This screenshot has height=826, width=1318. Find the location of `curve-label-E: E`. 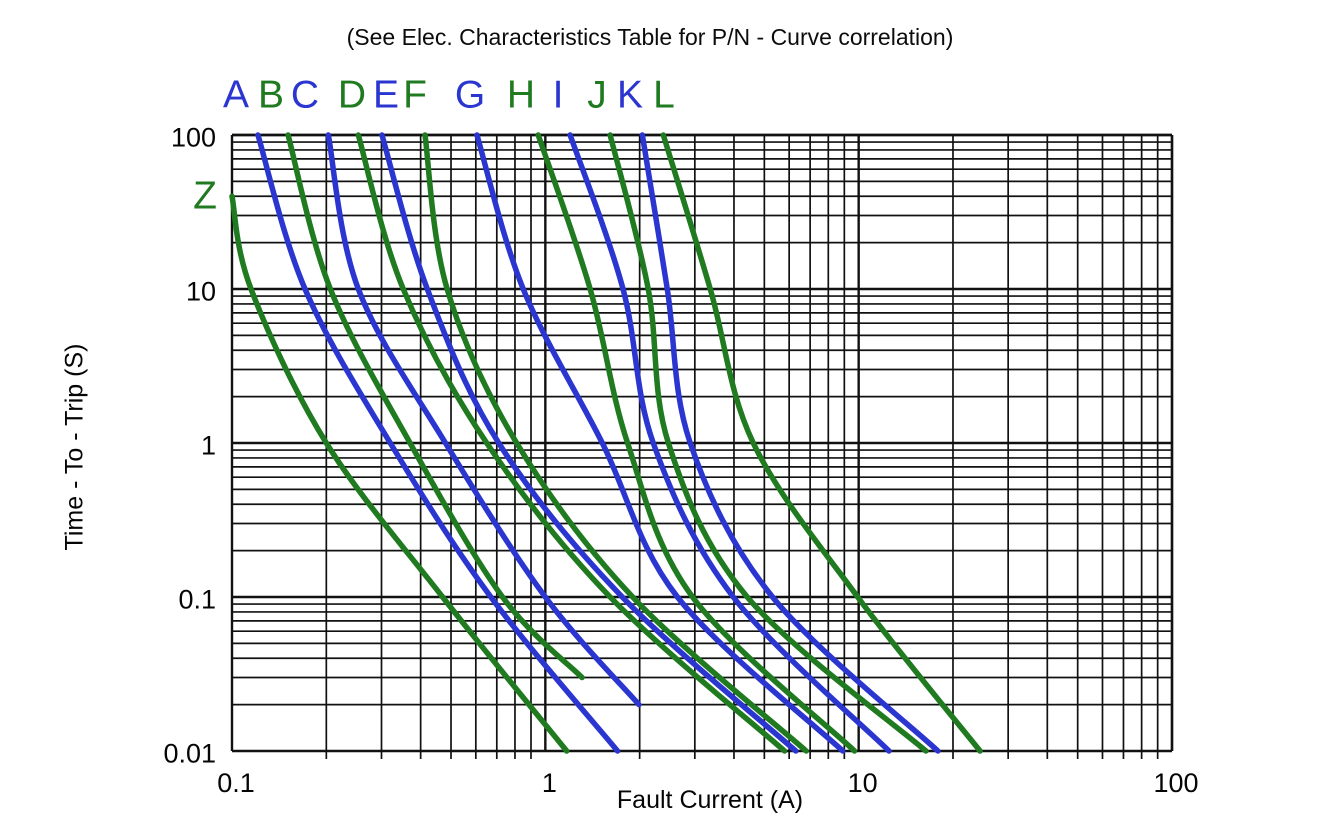

curve-label-E: E is located at coordinates (386, 95).